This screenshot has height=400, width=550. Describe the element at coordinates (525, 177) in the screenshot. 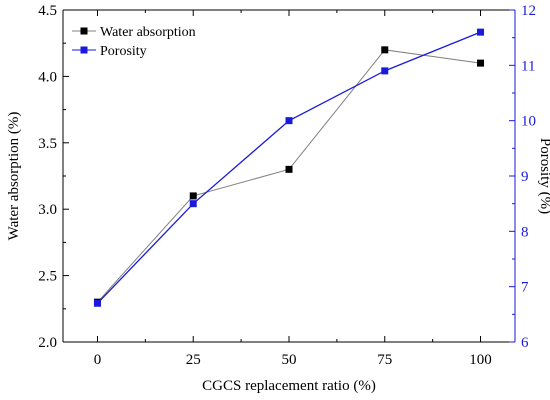

I see `y-right-tick-label: 9` at that location.